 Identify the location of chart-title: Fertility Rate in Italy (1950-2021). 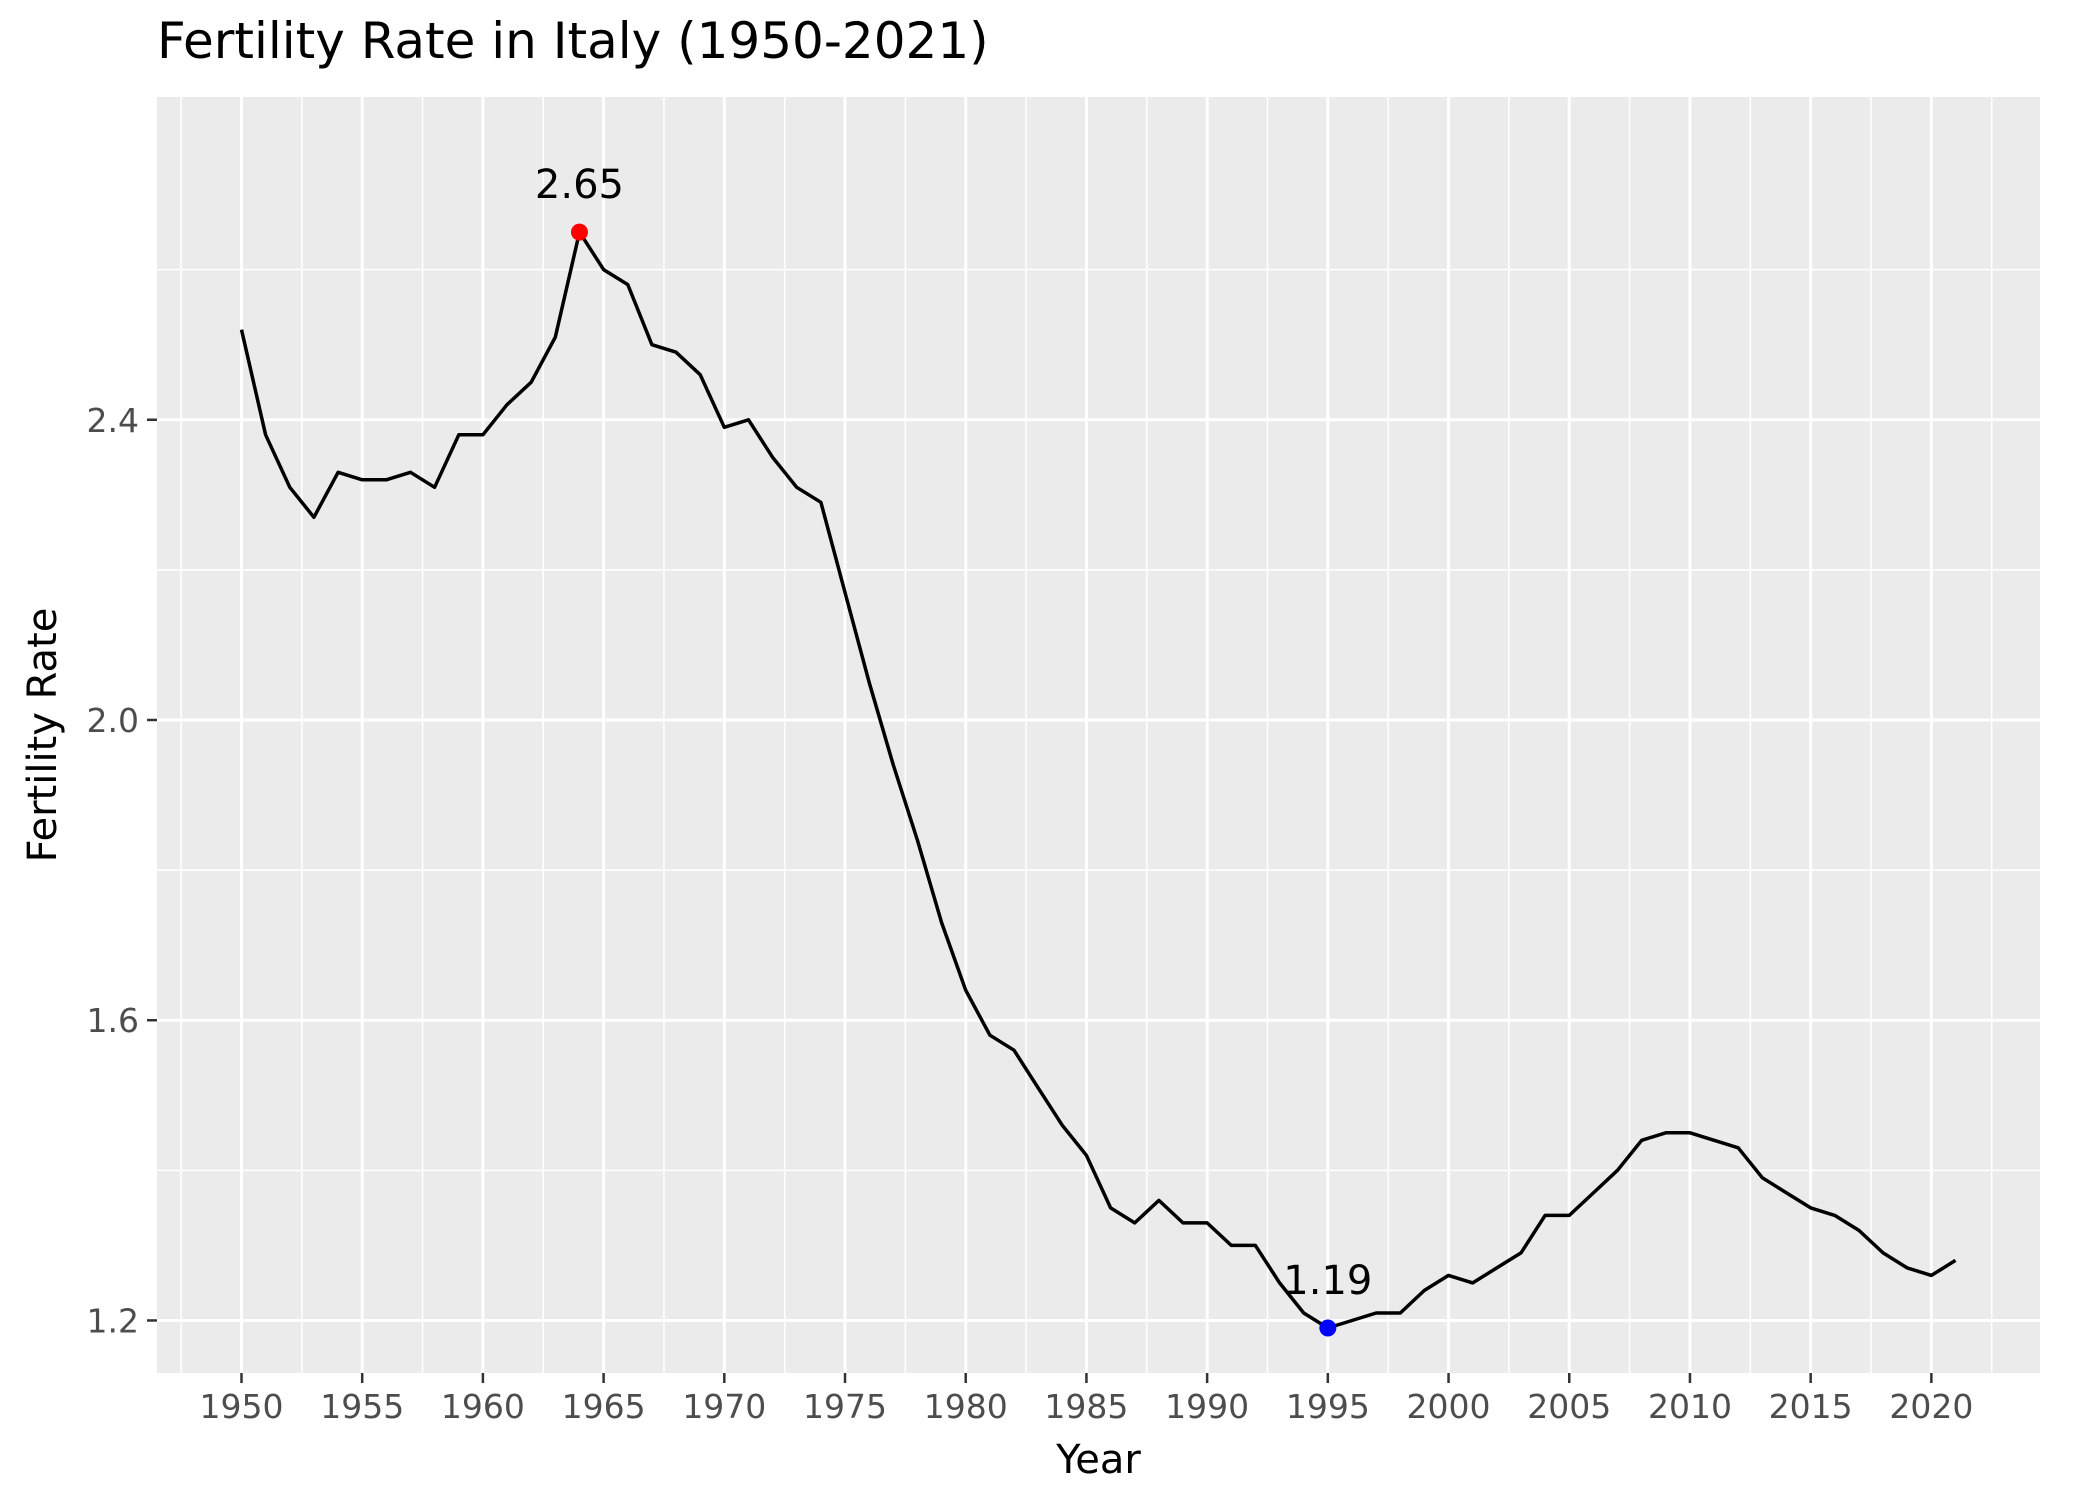
(573, 41).